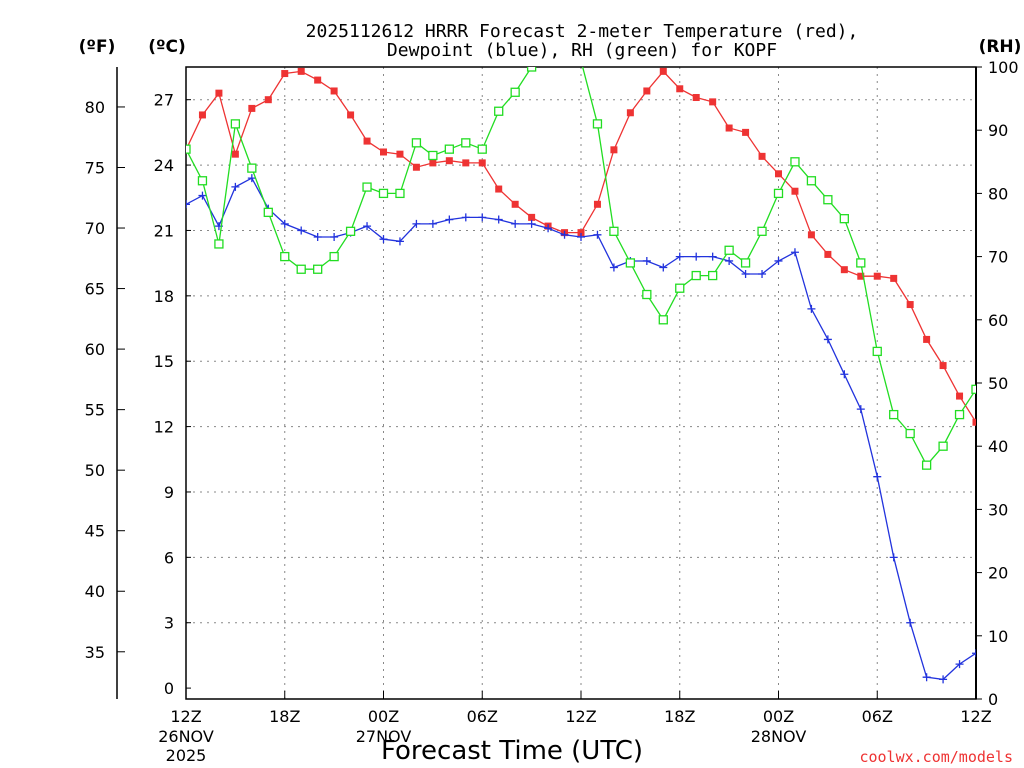 The image size is (1024, 768). What do you see at coordinates (582, 50) in the screenshot?
I see `chart-title-line-2: Dewpoint (blue), RH (green) for KOPF` at bounding box center [582, 50].